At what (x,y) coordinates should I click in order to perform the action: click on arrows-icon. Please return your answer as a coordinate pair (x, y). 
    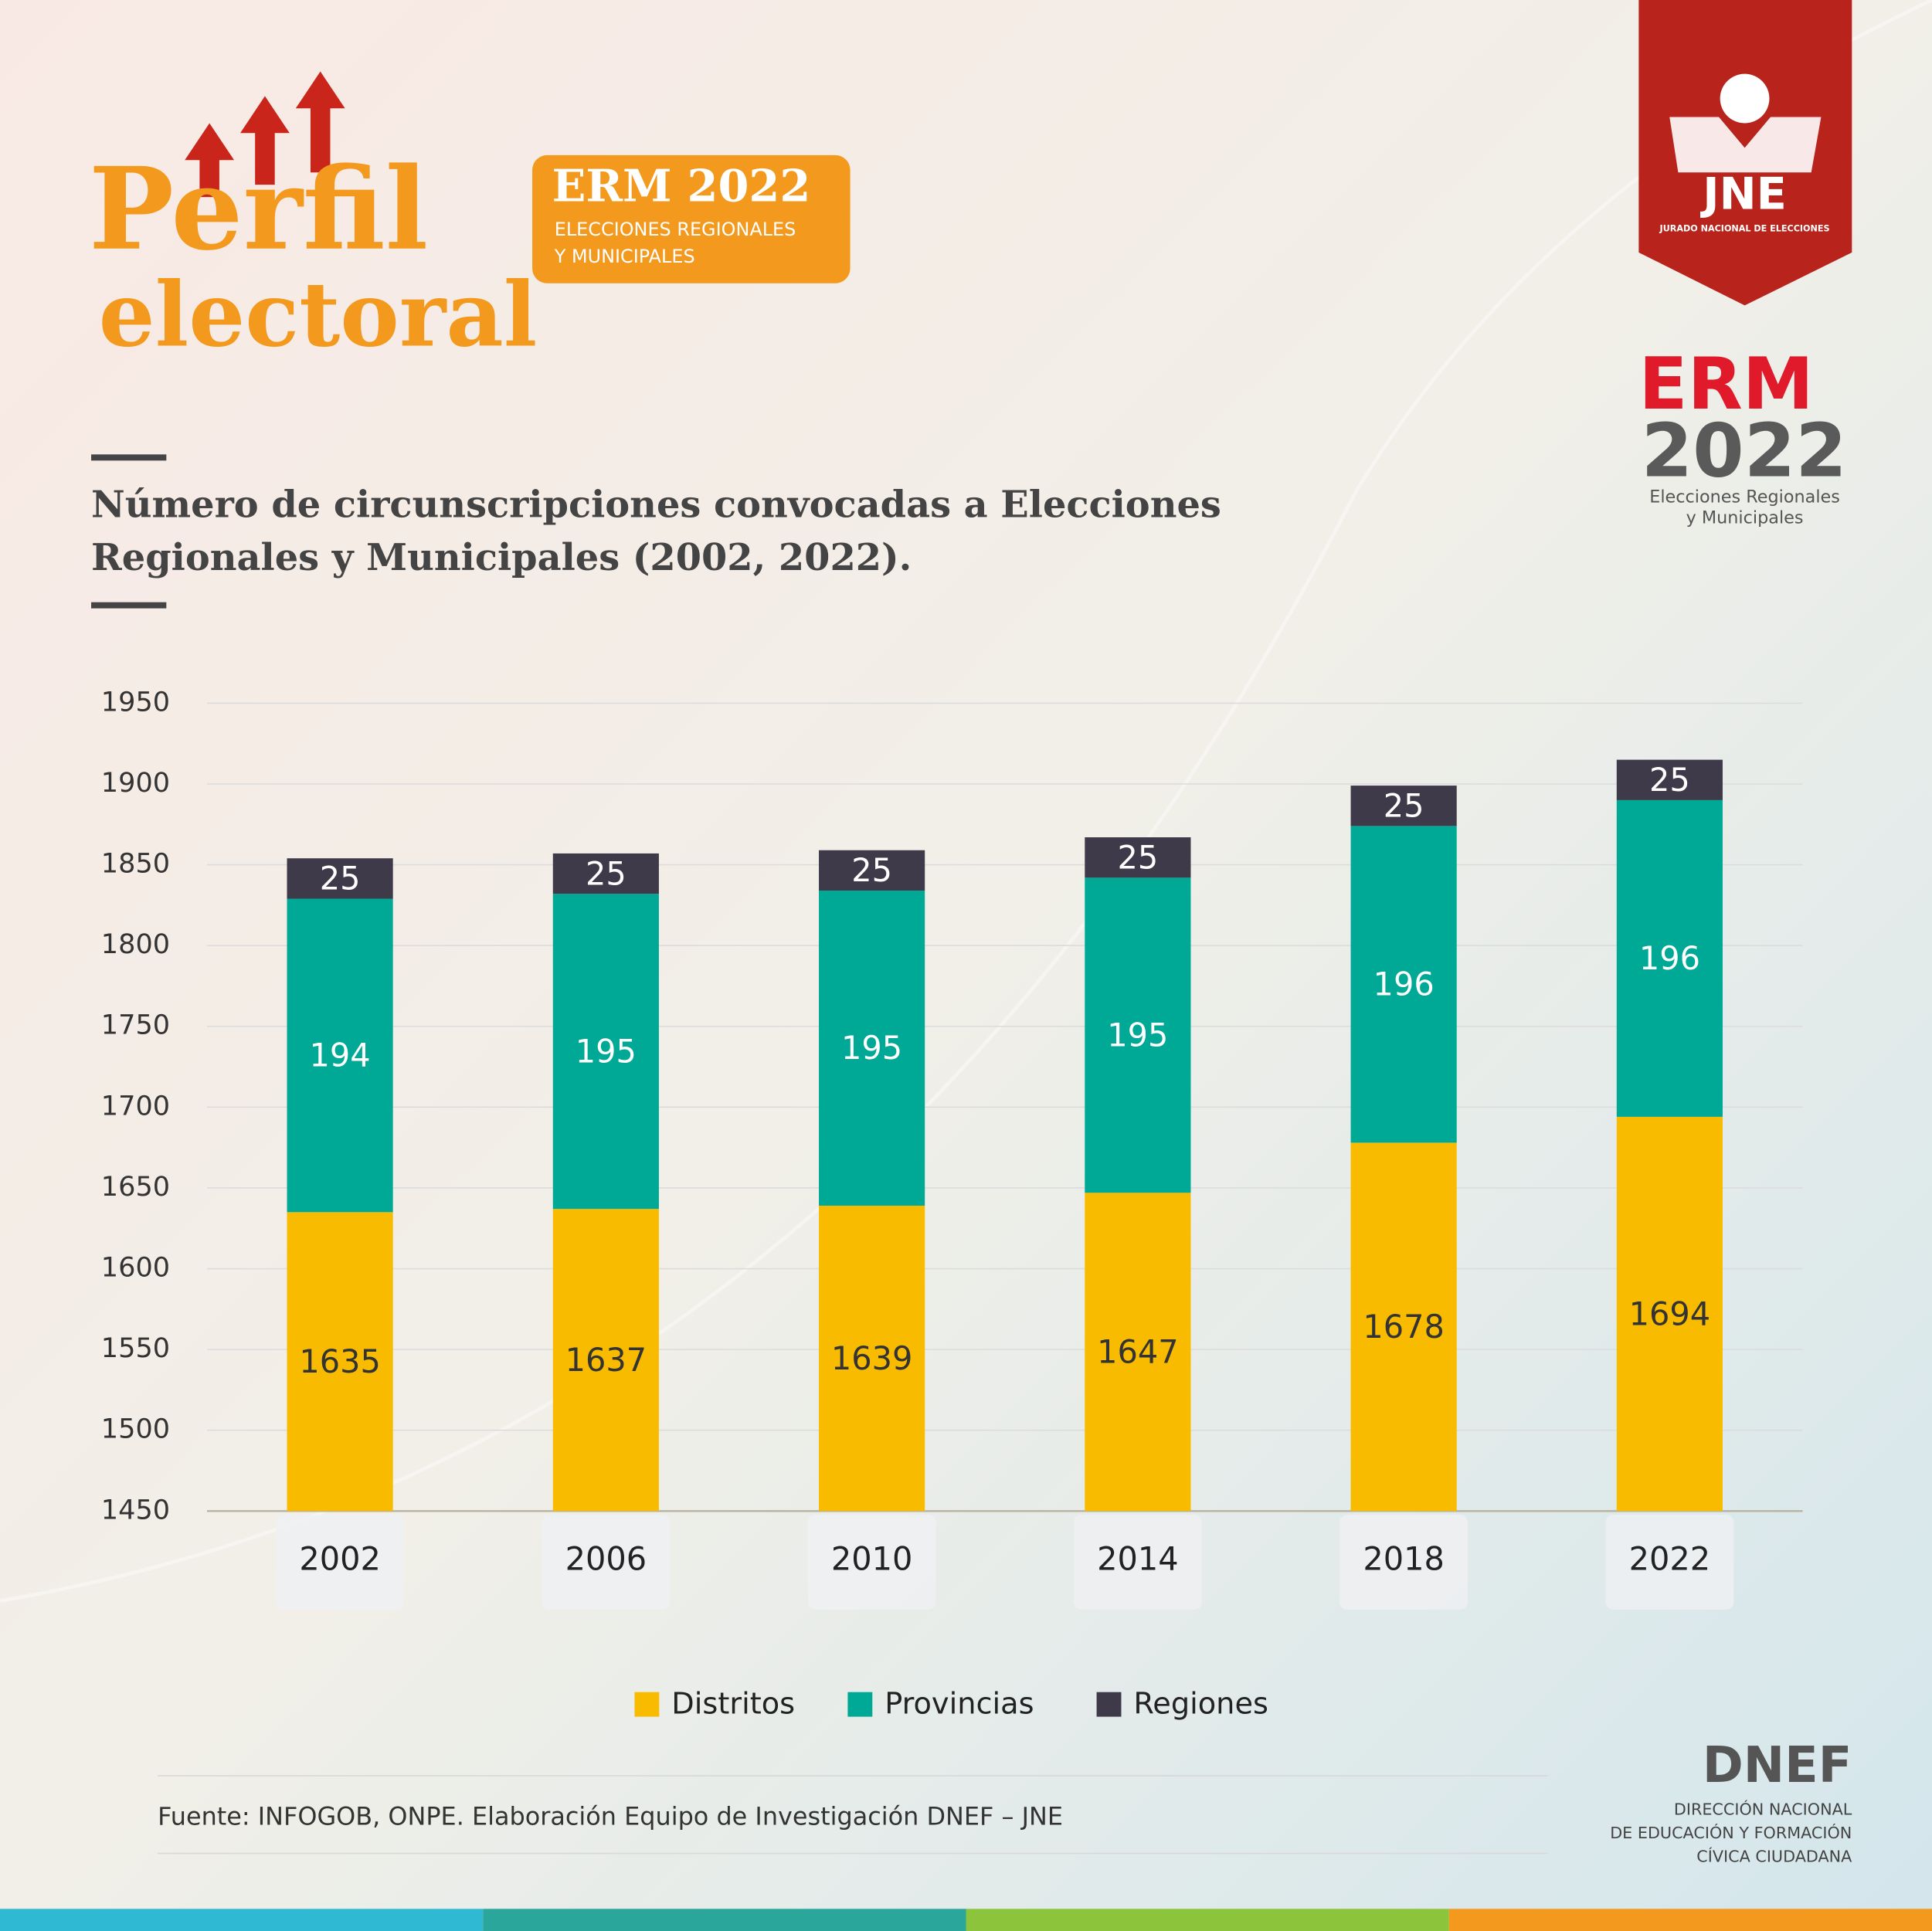
    Looking at the image, I should click on (265, 134).